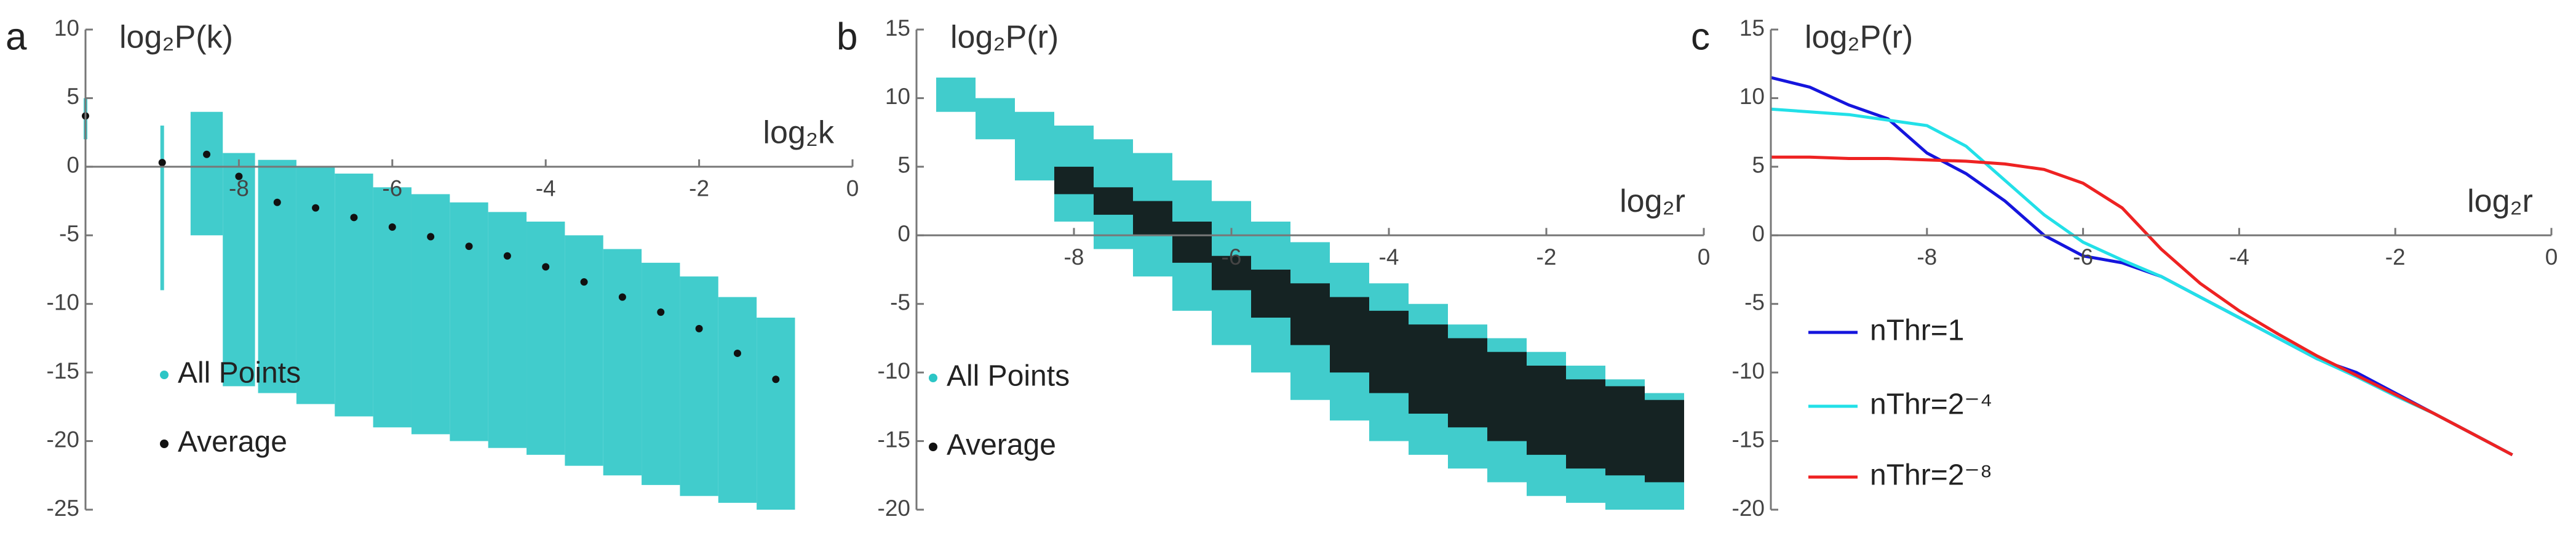  Describe the element at coordinates (63, 509) in the screenshot. I see `y-tick-label: -25` at that location.